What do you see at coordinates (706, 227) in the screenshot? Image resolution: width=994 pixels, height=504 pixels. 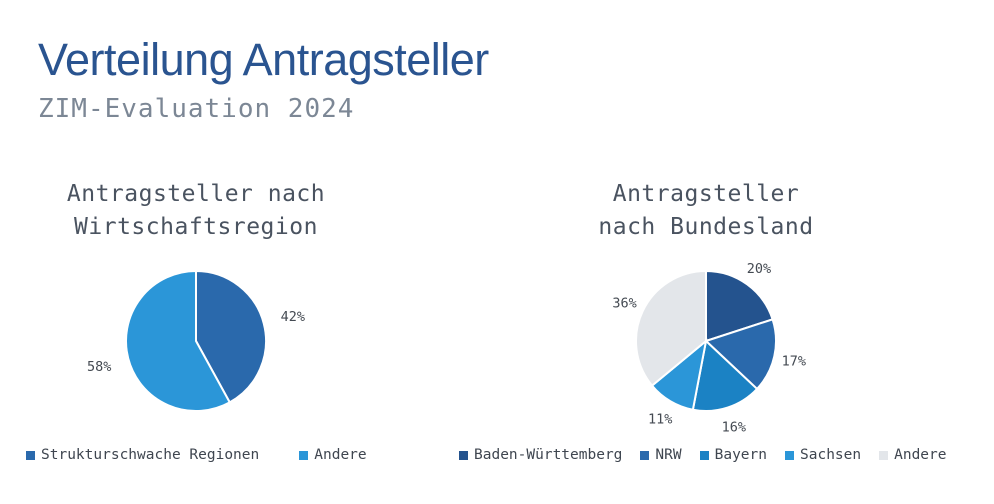 I see `chart-2-title-line-2: nach Bundesland` at bounding box center [706, 227].